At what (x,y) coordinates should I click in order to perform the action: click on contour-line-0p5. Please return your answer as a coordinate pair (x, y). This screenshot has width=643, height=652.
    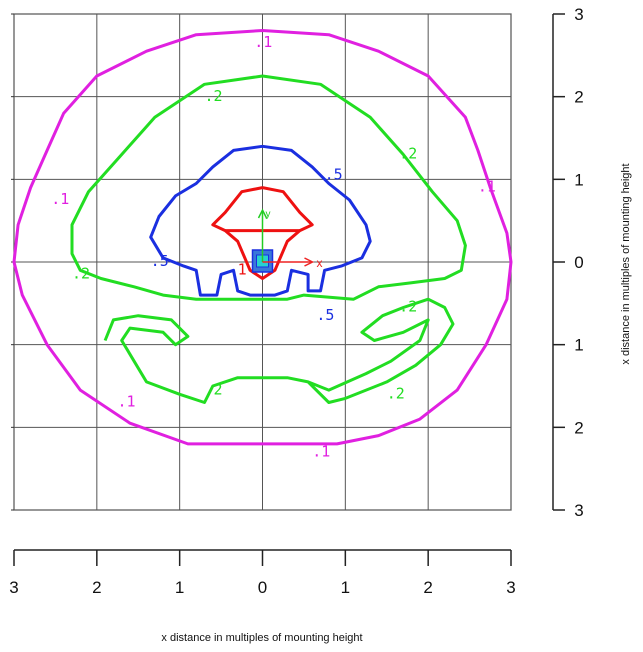
    Looking at the image, I should click on (260, 220).